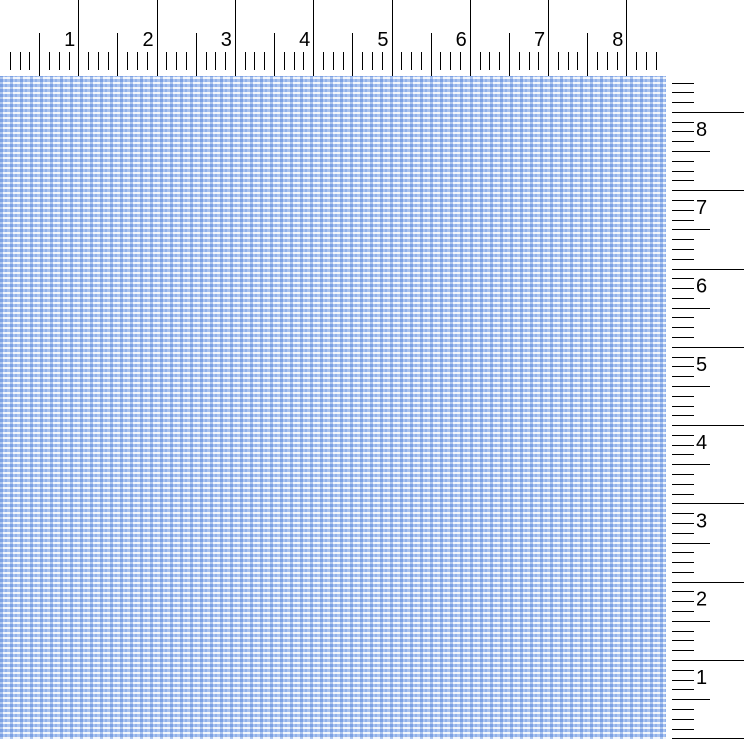 The width and height of the screenshot is (744, 739). Describe the element at coordinates (708, 411) in the screenshot. I see `vertical-ruler: 8 7 6 5 4 3 2 1` at that location.